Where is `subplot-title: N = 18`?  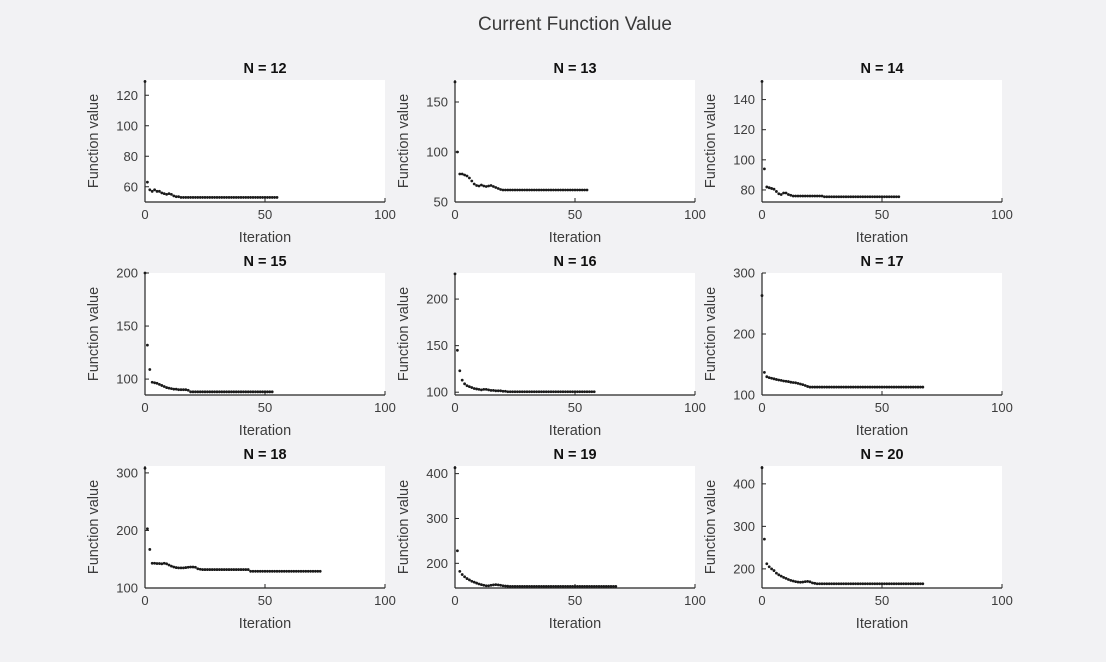 subplot-title: N = 18 is located at coordinates (264, 455).